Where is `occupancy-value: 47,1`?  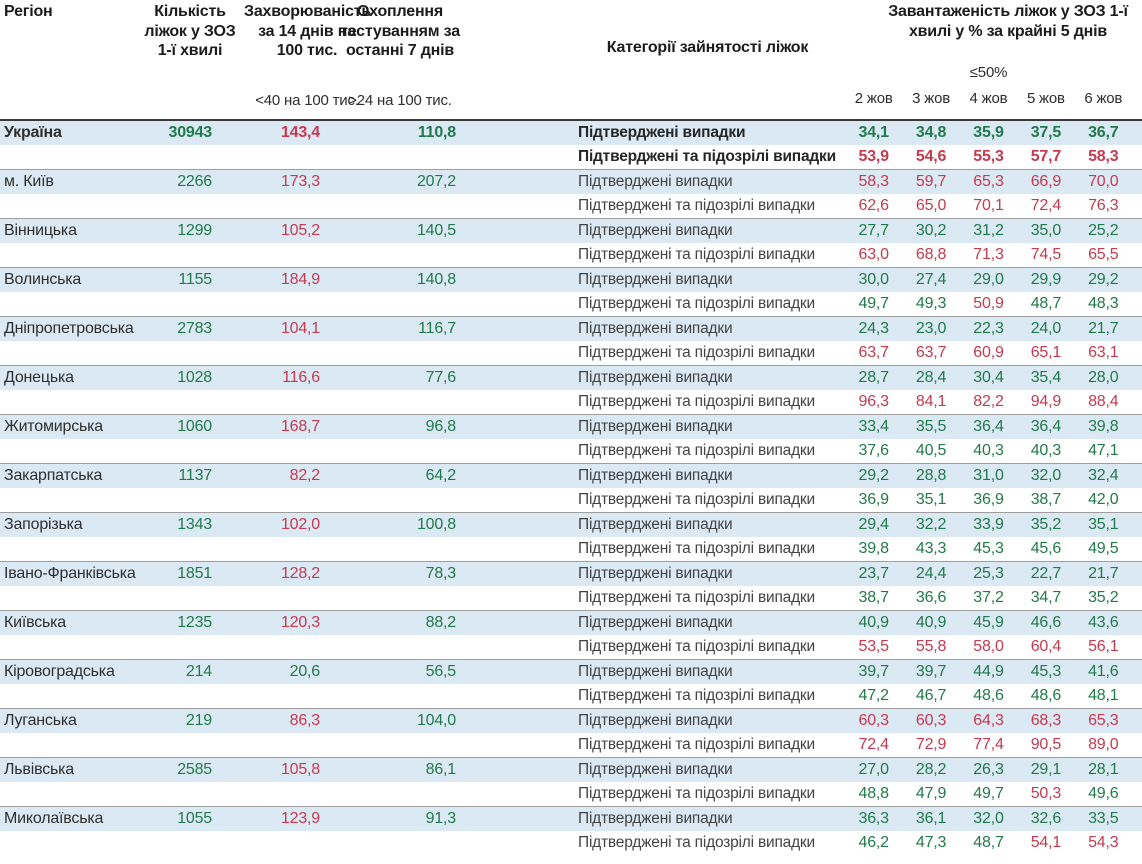 occupancy-value: 47,1 is located at coordinates (1103, 450).